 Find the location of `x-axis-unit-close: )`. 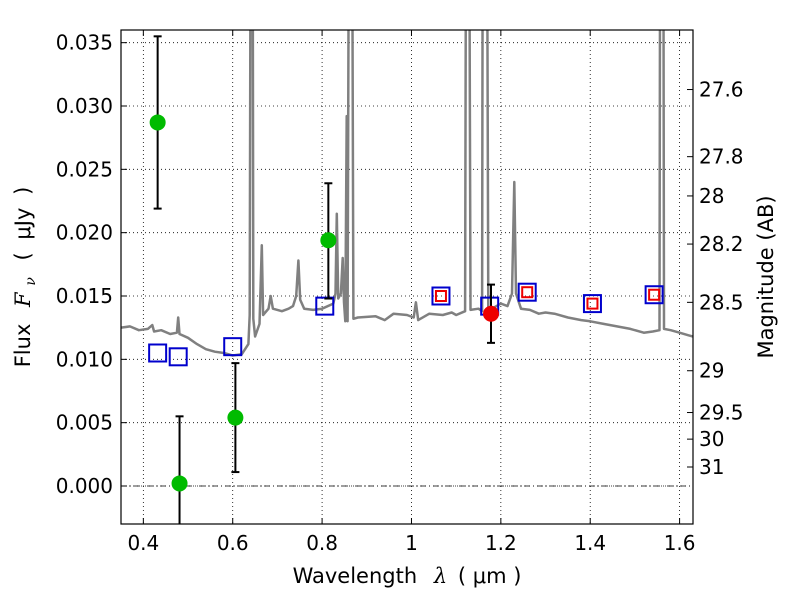

x-axis-unit-close: ) is located at coordinates (517, 576).